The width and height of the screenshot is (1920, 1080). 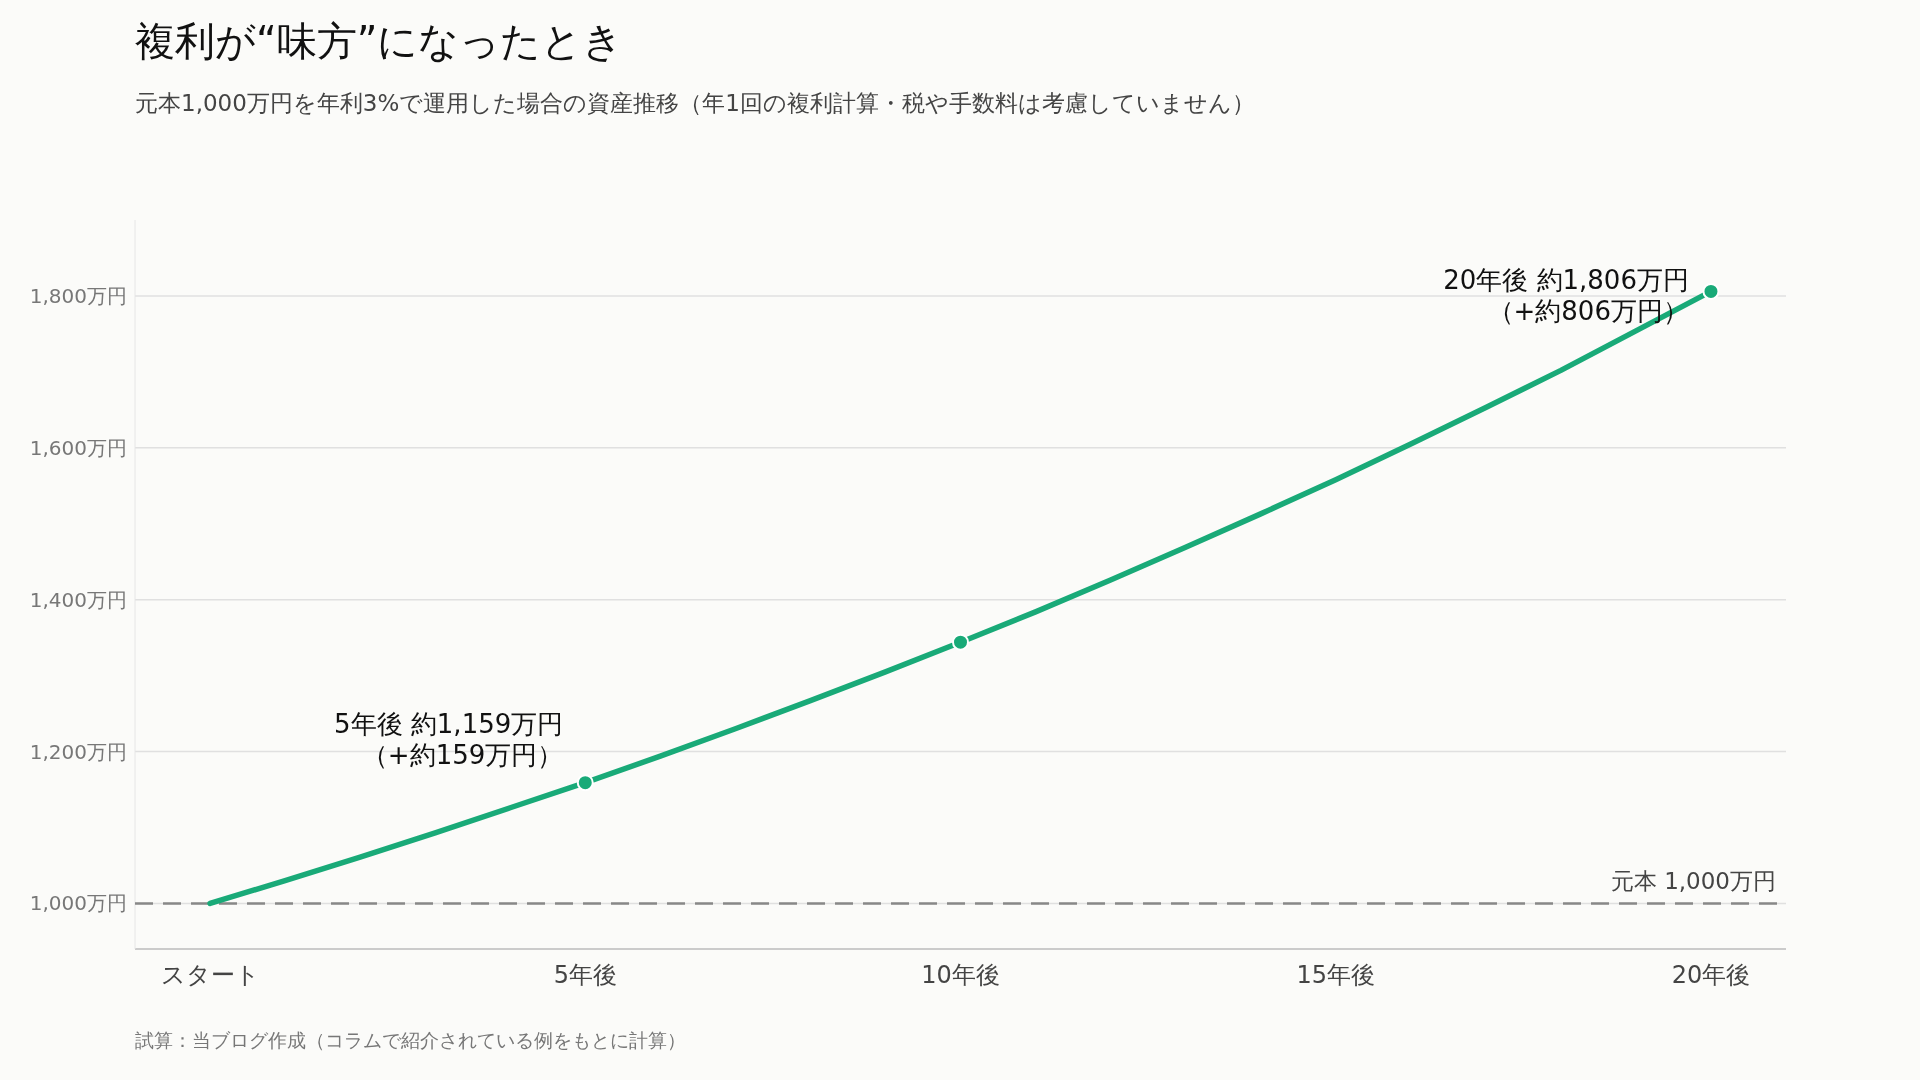 What do you see at coordinates (210, 975) in the screenshot?
I see `x-tick-label: スタート` at bounding box center [210, 975].